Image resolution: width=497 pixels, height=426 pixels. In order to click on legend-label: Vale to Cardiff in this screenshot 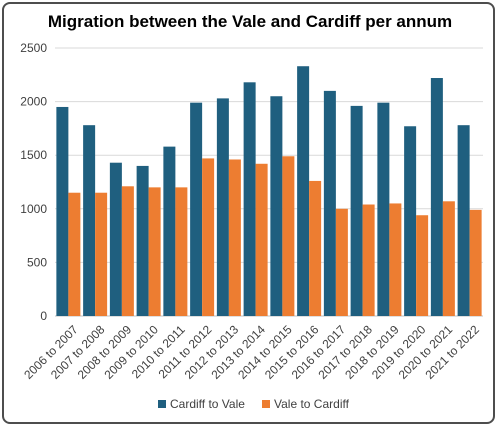, I will do `click(312, 404)`.